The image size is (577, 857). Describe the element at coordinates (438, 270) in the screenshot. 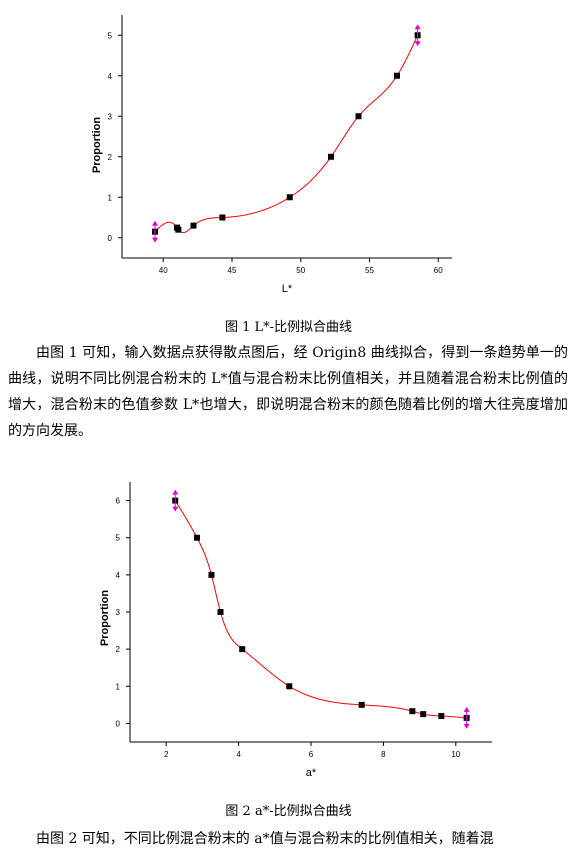

I see `x-tick-label: 60` at that location.